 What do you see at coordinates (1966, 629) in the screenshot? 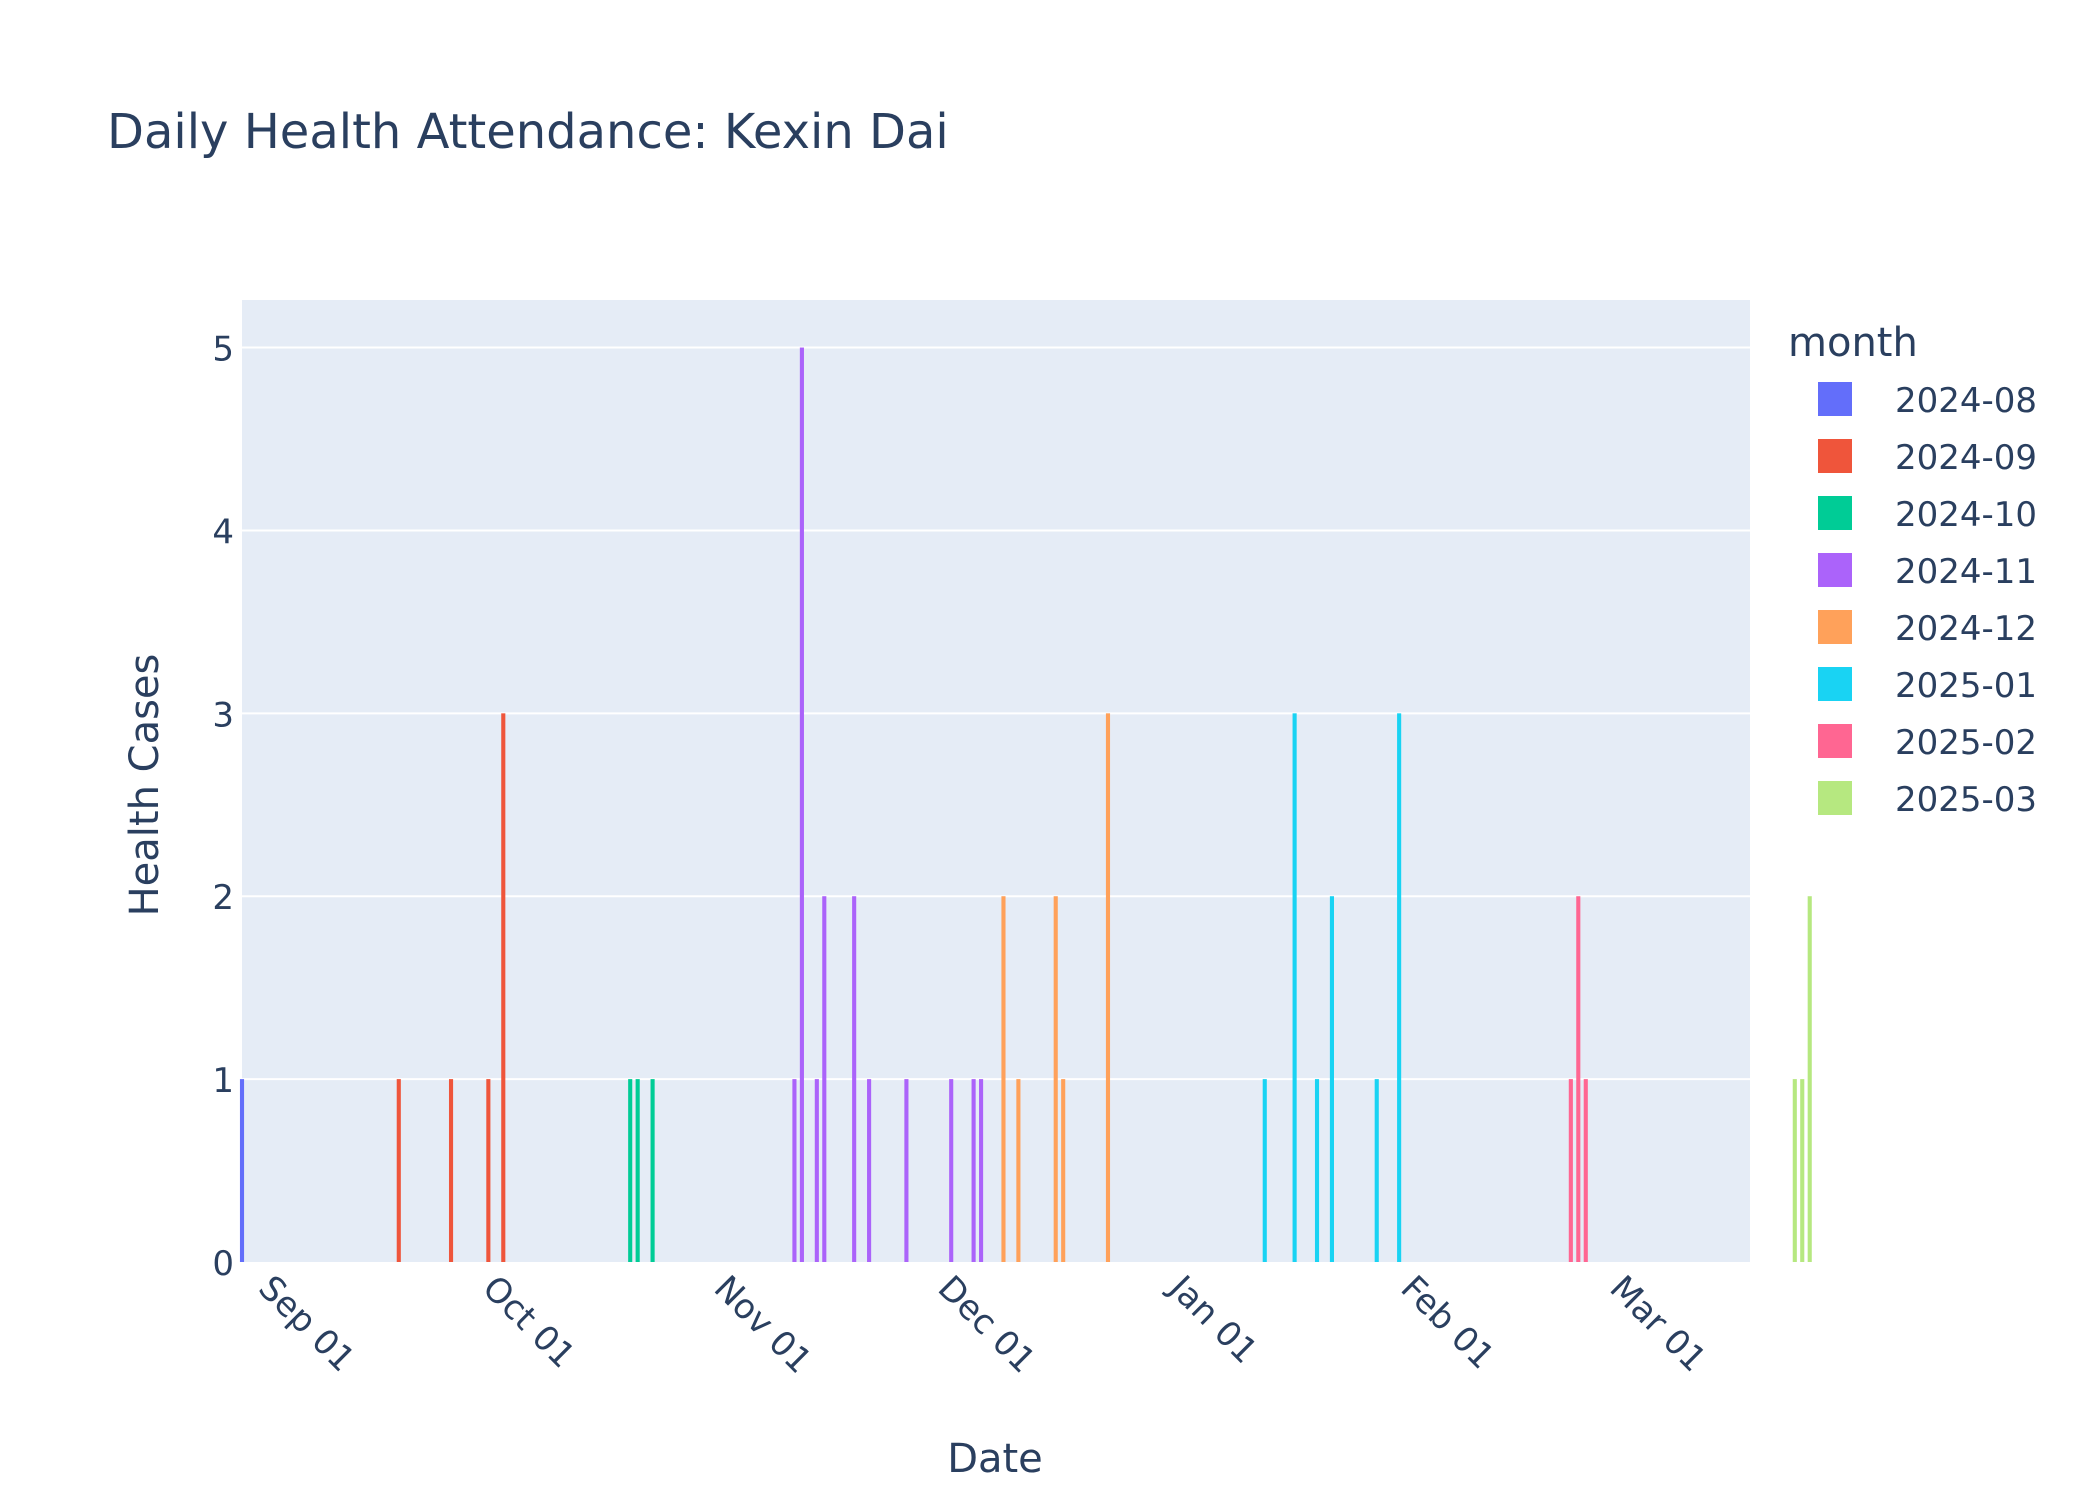
I see `legend-item-label: 2024-12` at bounding box center [1966, 629].